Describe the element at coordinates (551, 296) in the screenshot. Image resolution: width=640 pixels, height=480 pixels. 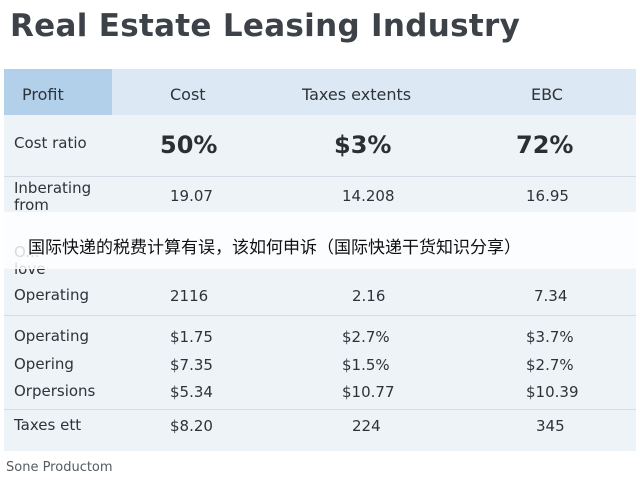
I see `cell-value: 7.34` at that location.